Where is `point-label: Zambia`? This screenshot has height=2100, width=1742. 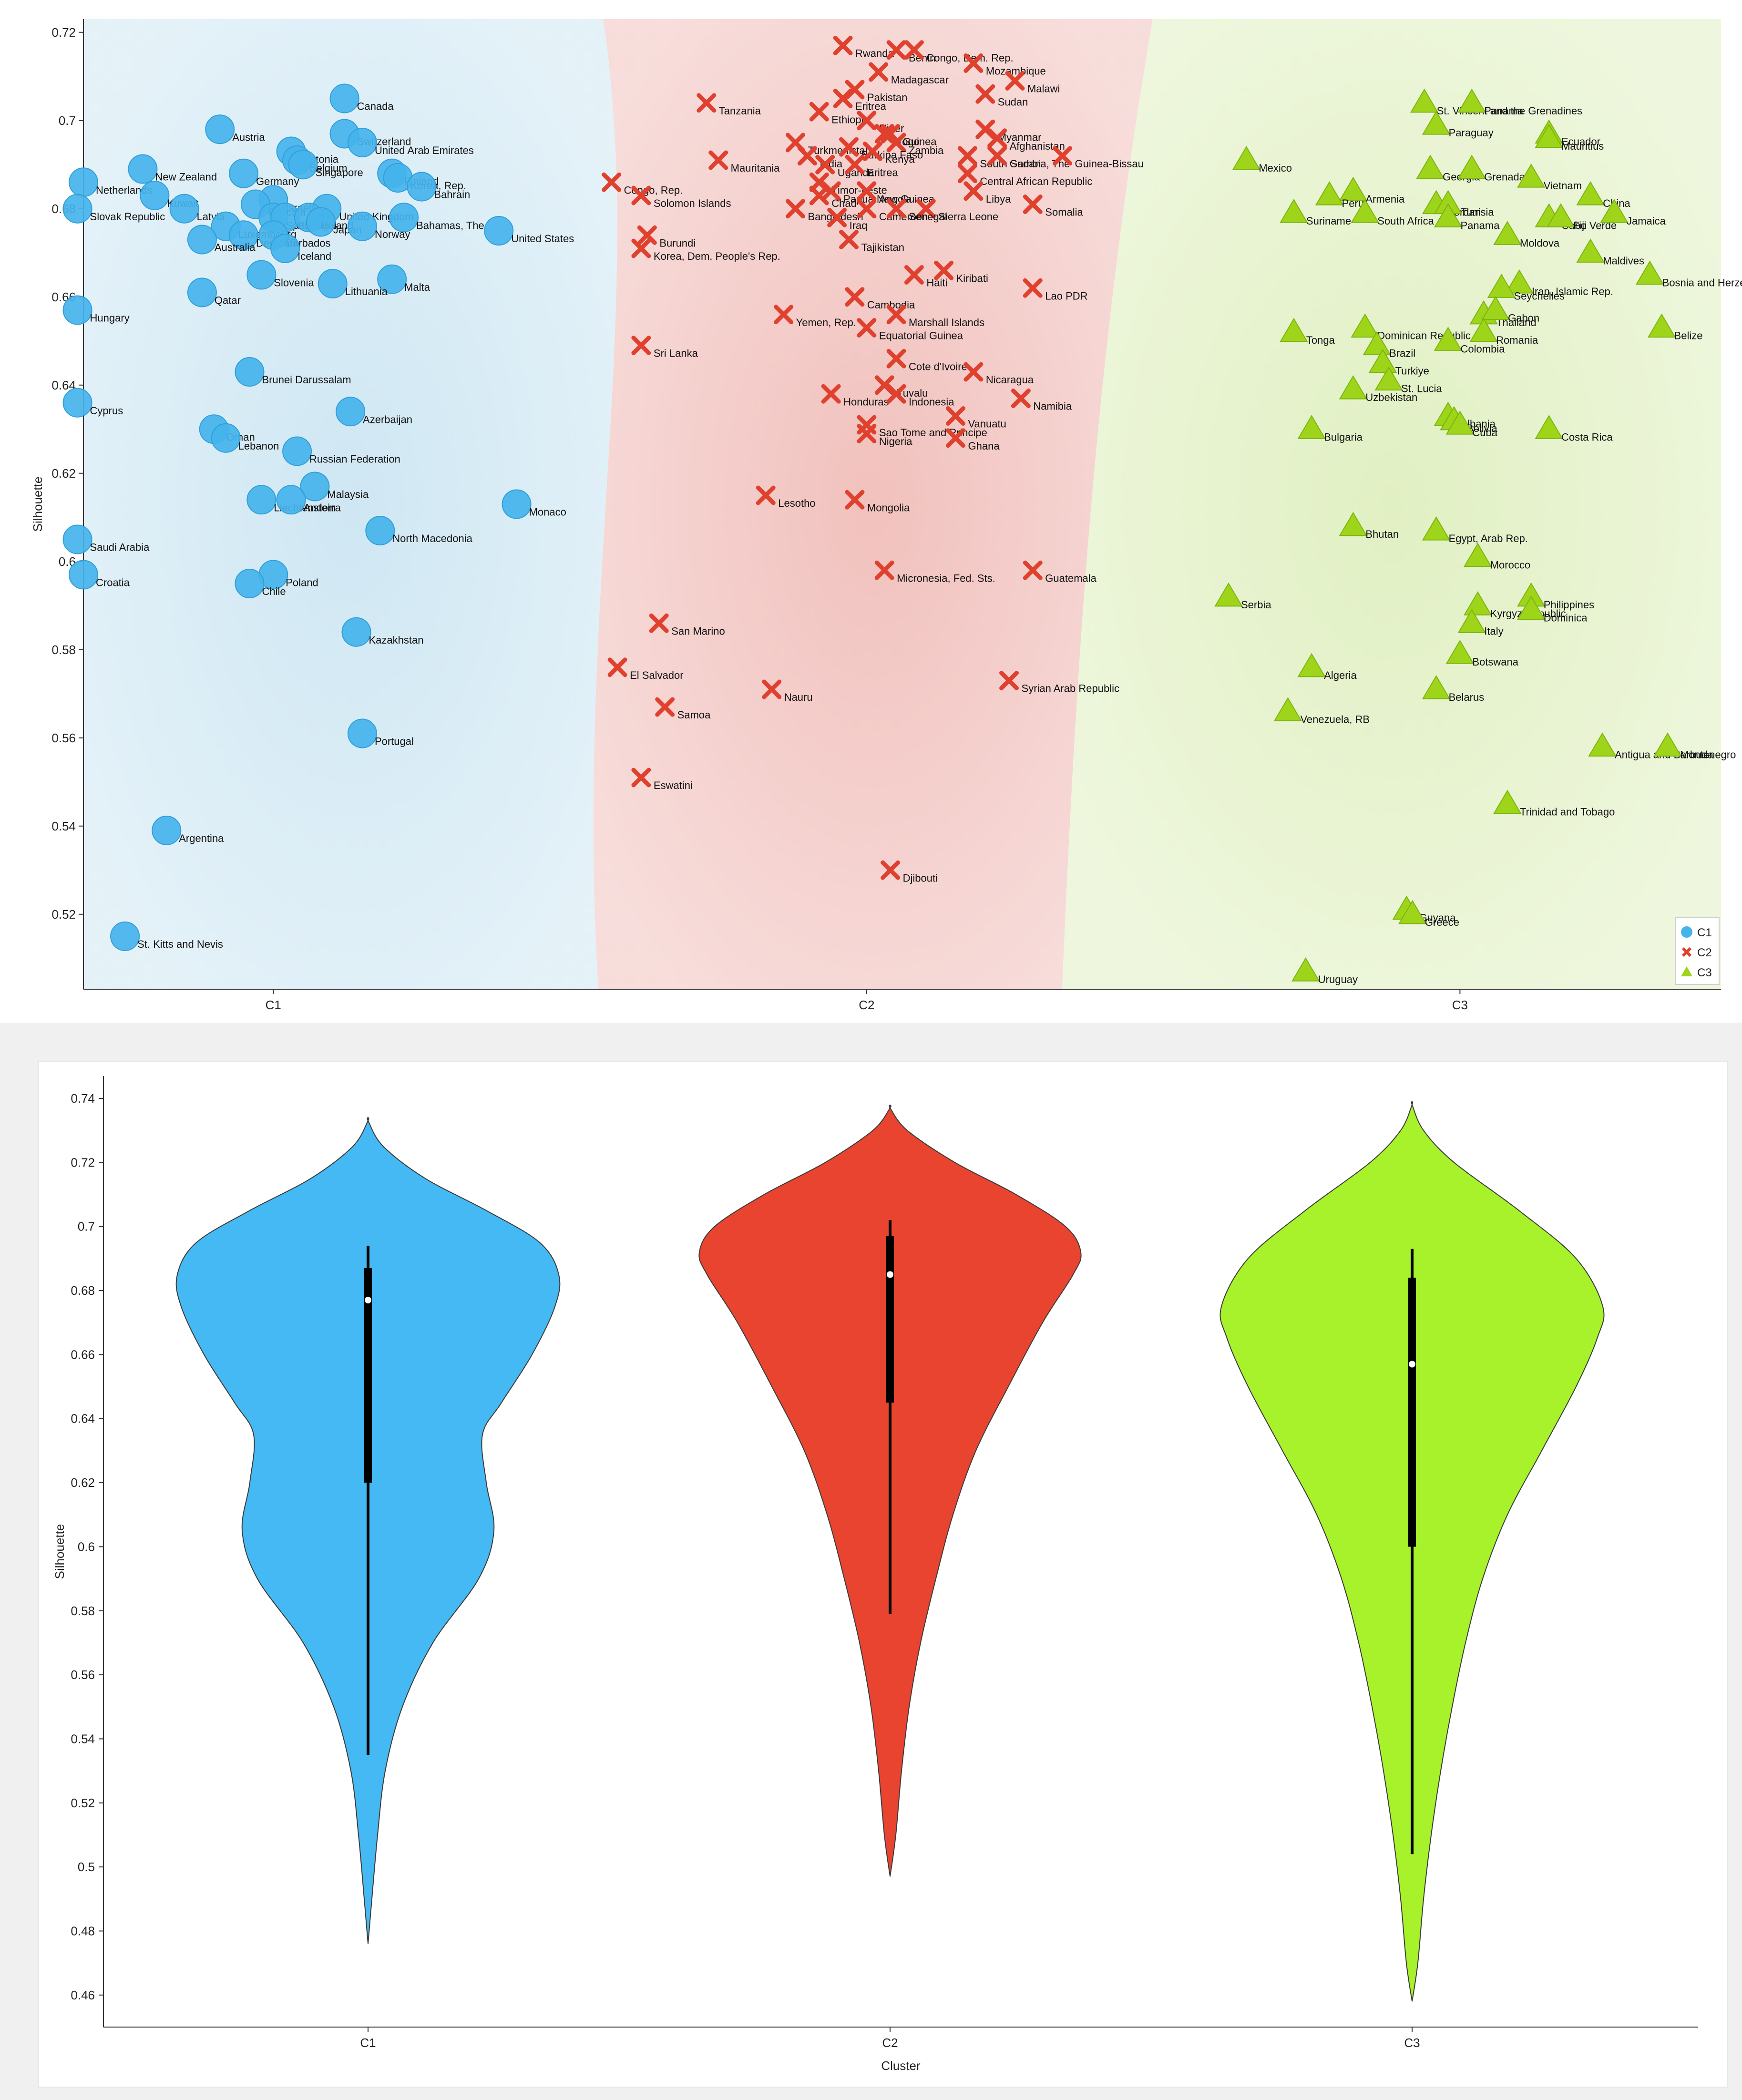 point-label: Zambia is located at coordinates (926, 150).